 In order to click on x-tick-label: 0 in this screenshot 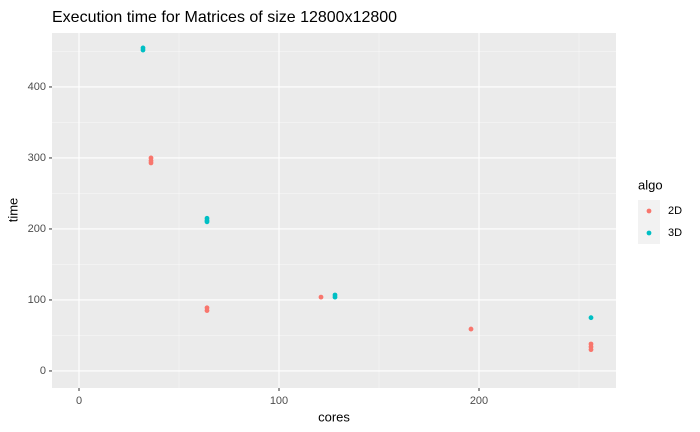, I will do `click(79, 401)`.